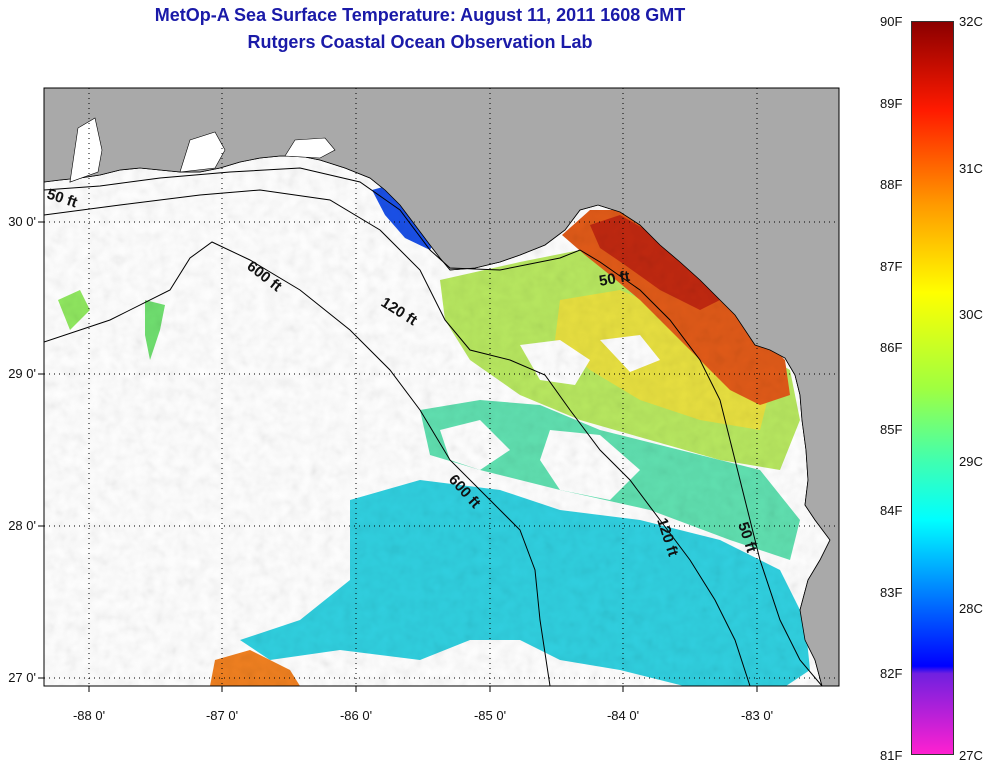  Describe the element at coordinates (490, 715) in the screenshot. I see `x-tick-label: -85 0'` at that location.